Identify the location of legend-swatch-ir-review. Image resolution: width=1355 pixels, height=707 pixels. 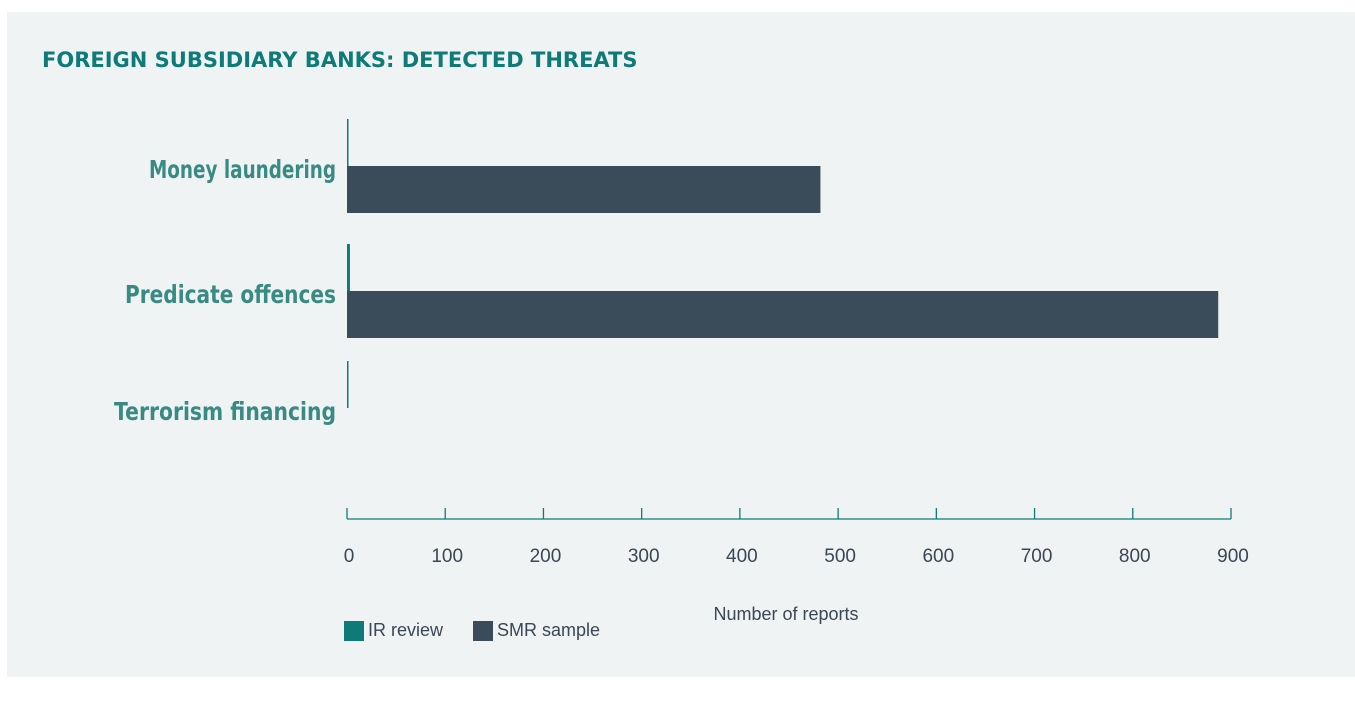
(354, 630).